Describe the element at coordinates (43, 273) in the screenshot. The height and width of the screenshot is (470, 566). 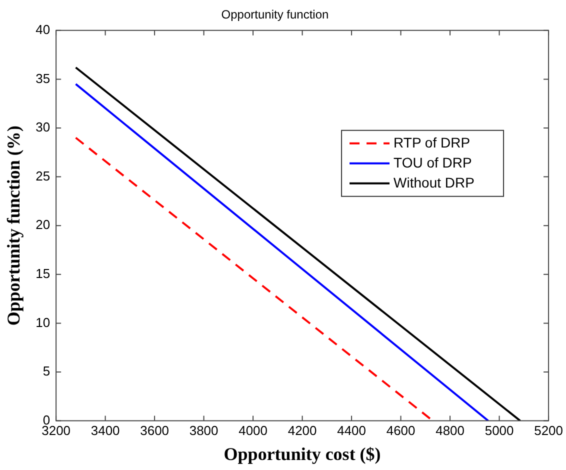
I see `y-tick-label: 15` at that location.